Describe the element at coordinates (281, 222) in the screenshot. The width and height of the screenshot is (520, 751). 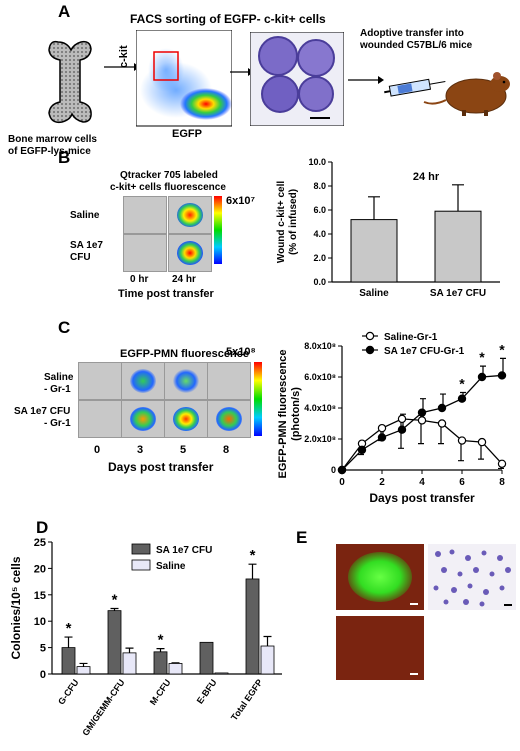
I see `b-y-label-1: Wound c-kit+ cell` at that location.